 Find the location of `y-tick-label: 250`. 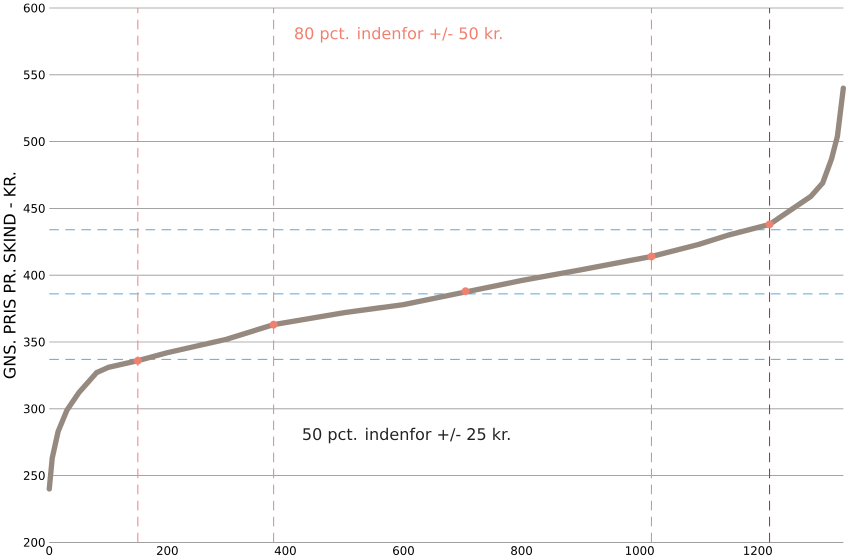

y-tick-label: 250 is located at coordinates (34, 475).